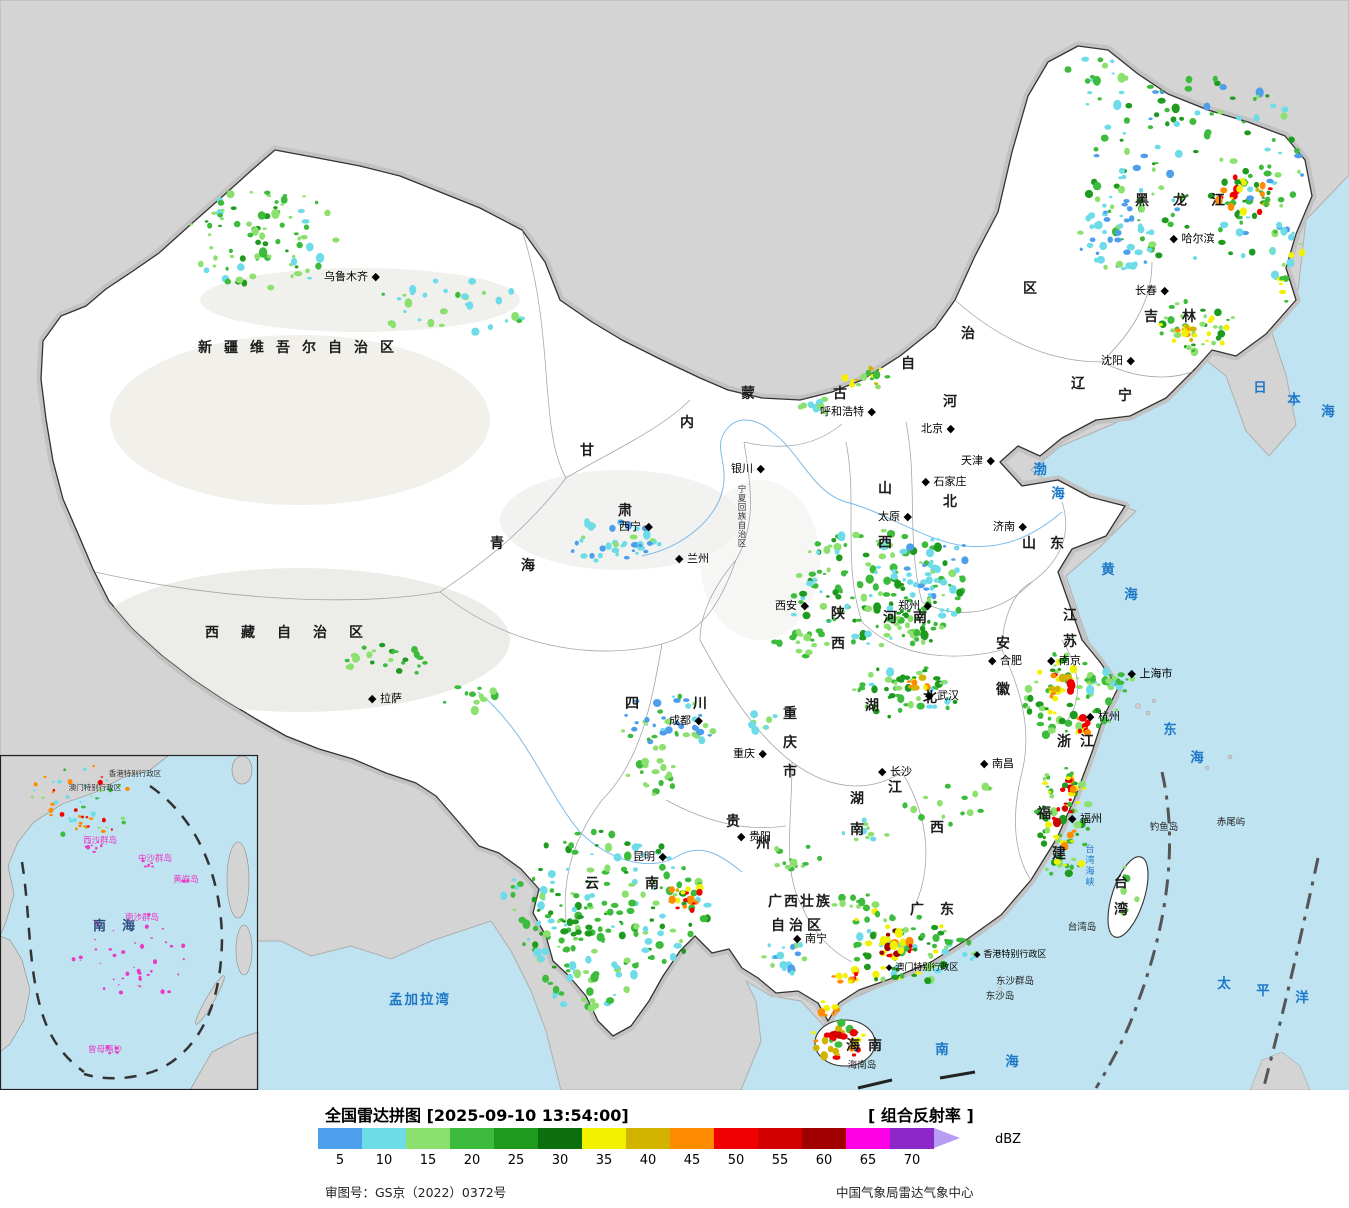 The height and width of the screenshot is (1208, 1349). Describe the element at coordinates (636, 526) in the screenshot. I see `city-label-xining: 西宁 ◆` at that location.